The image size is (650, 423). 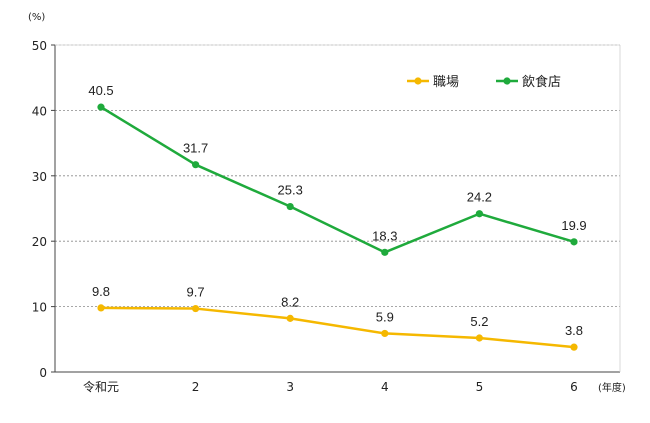 I want to click on legend-label: 職場, so click(x=446, y=82).